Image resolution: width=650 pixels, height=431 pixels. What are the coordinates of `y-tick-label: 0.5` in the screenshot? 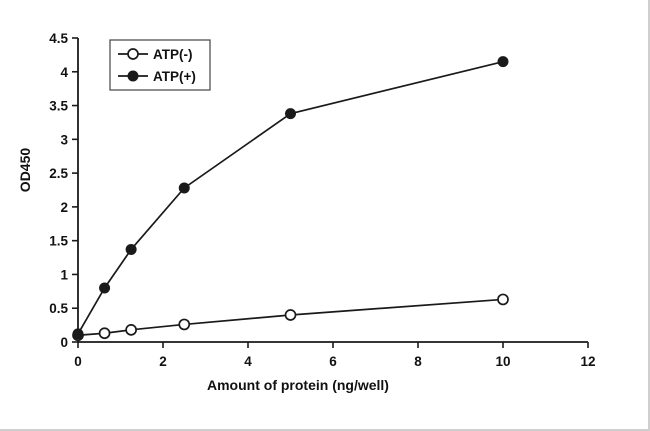 It's located at (58, 308).